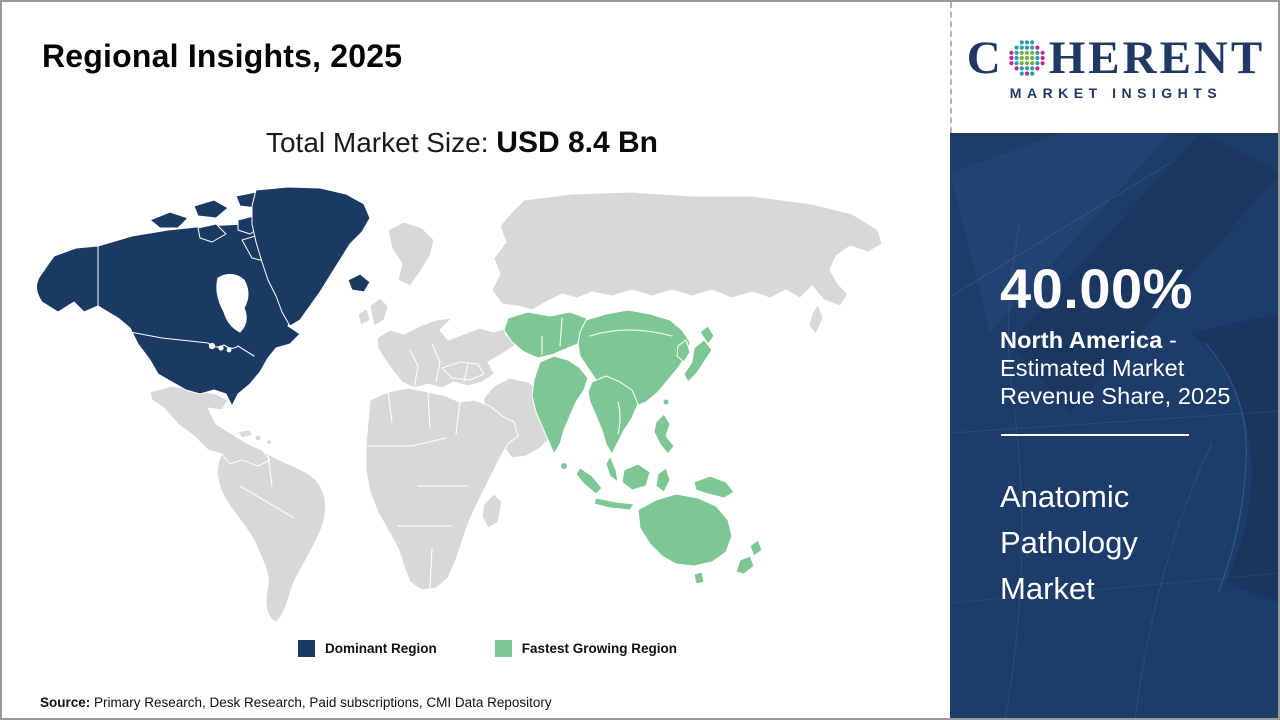 The height and width of the screenshot is (720, 1280). What do you see at coordinates (633, 447) in the screenshot?
I see `region-asia-pacific` at bounding box center [633, 447].